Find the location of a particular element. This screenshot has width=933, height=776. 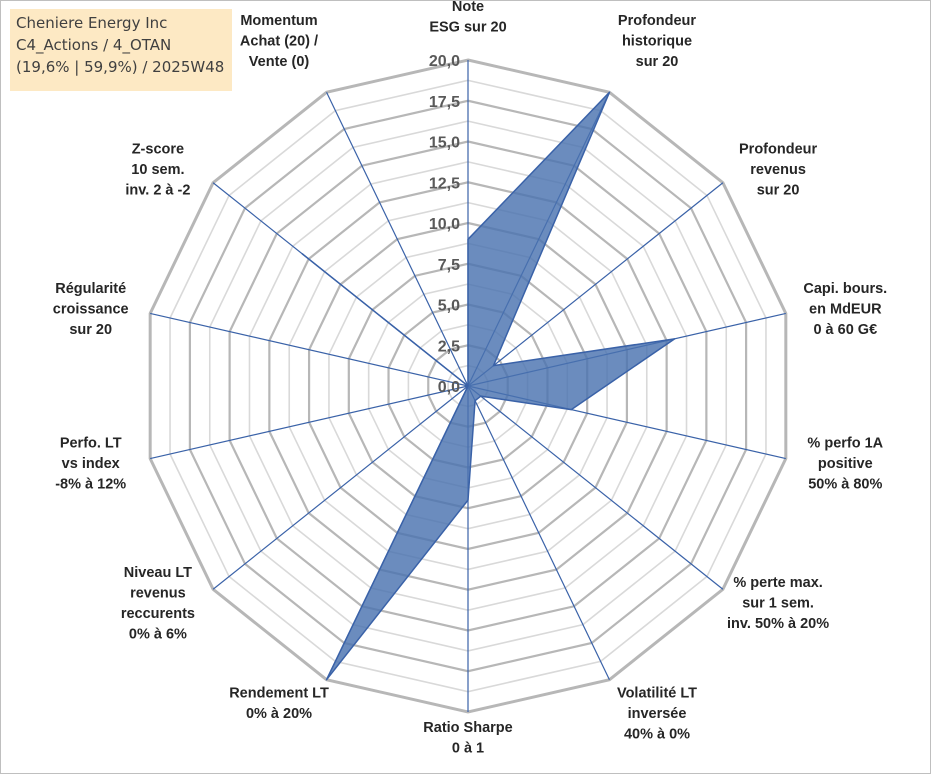

axis-label-10: Perfo. LT vs index -8% à 12% is located at coordinates (90, 464).